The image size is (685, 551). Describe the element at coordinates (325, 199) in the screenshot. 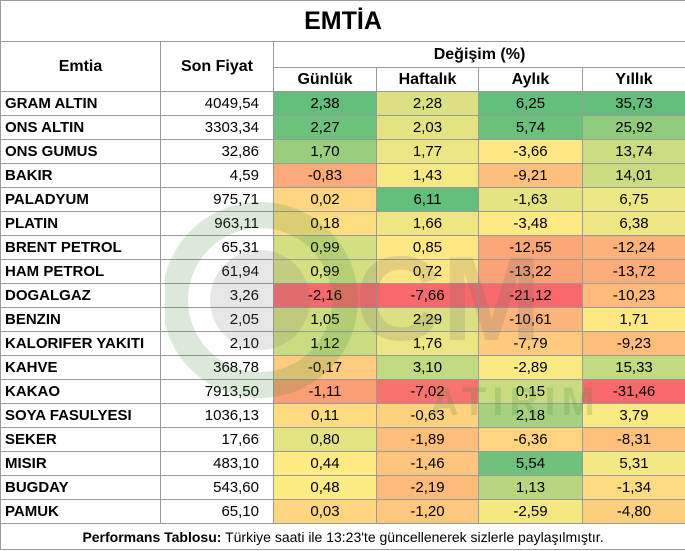

I see `change-gunluk: 0,02` at that location.